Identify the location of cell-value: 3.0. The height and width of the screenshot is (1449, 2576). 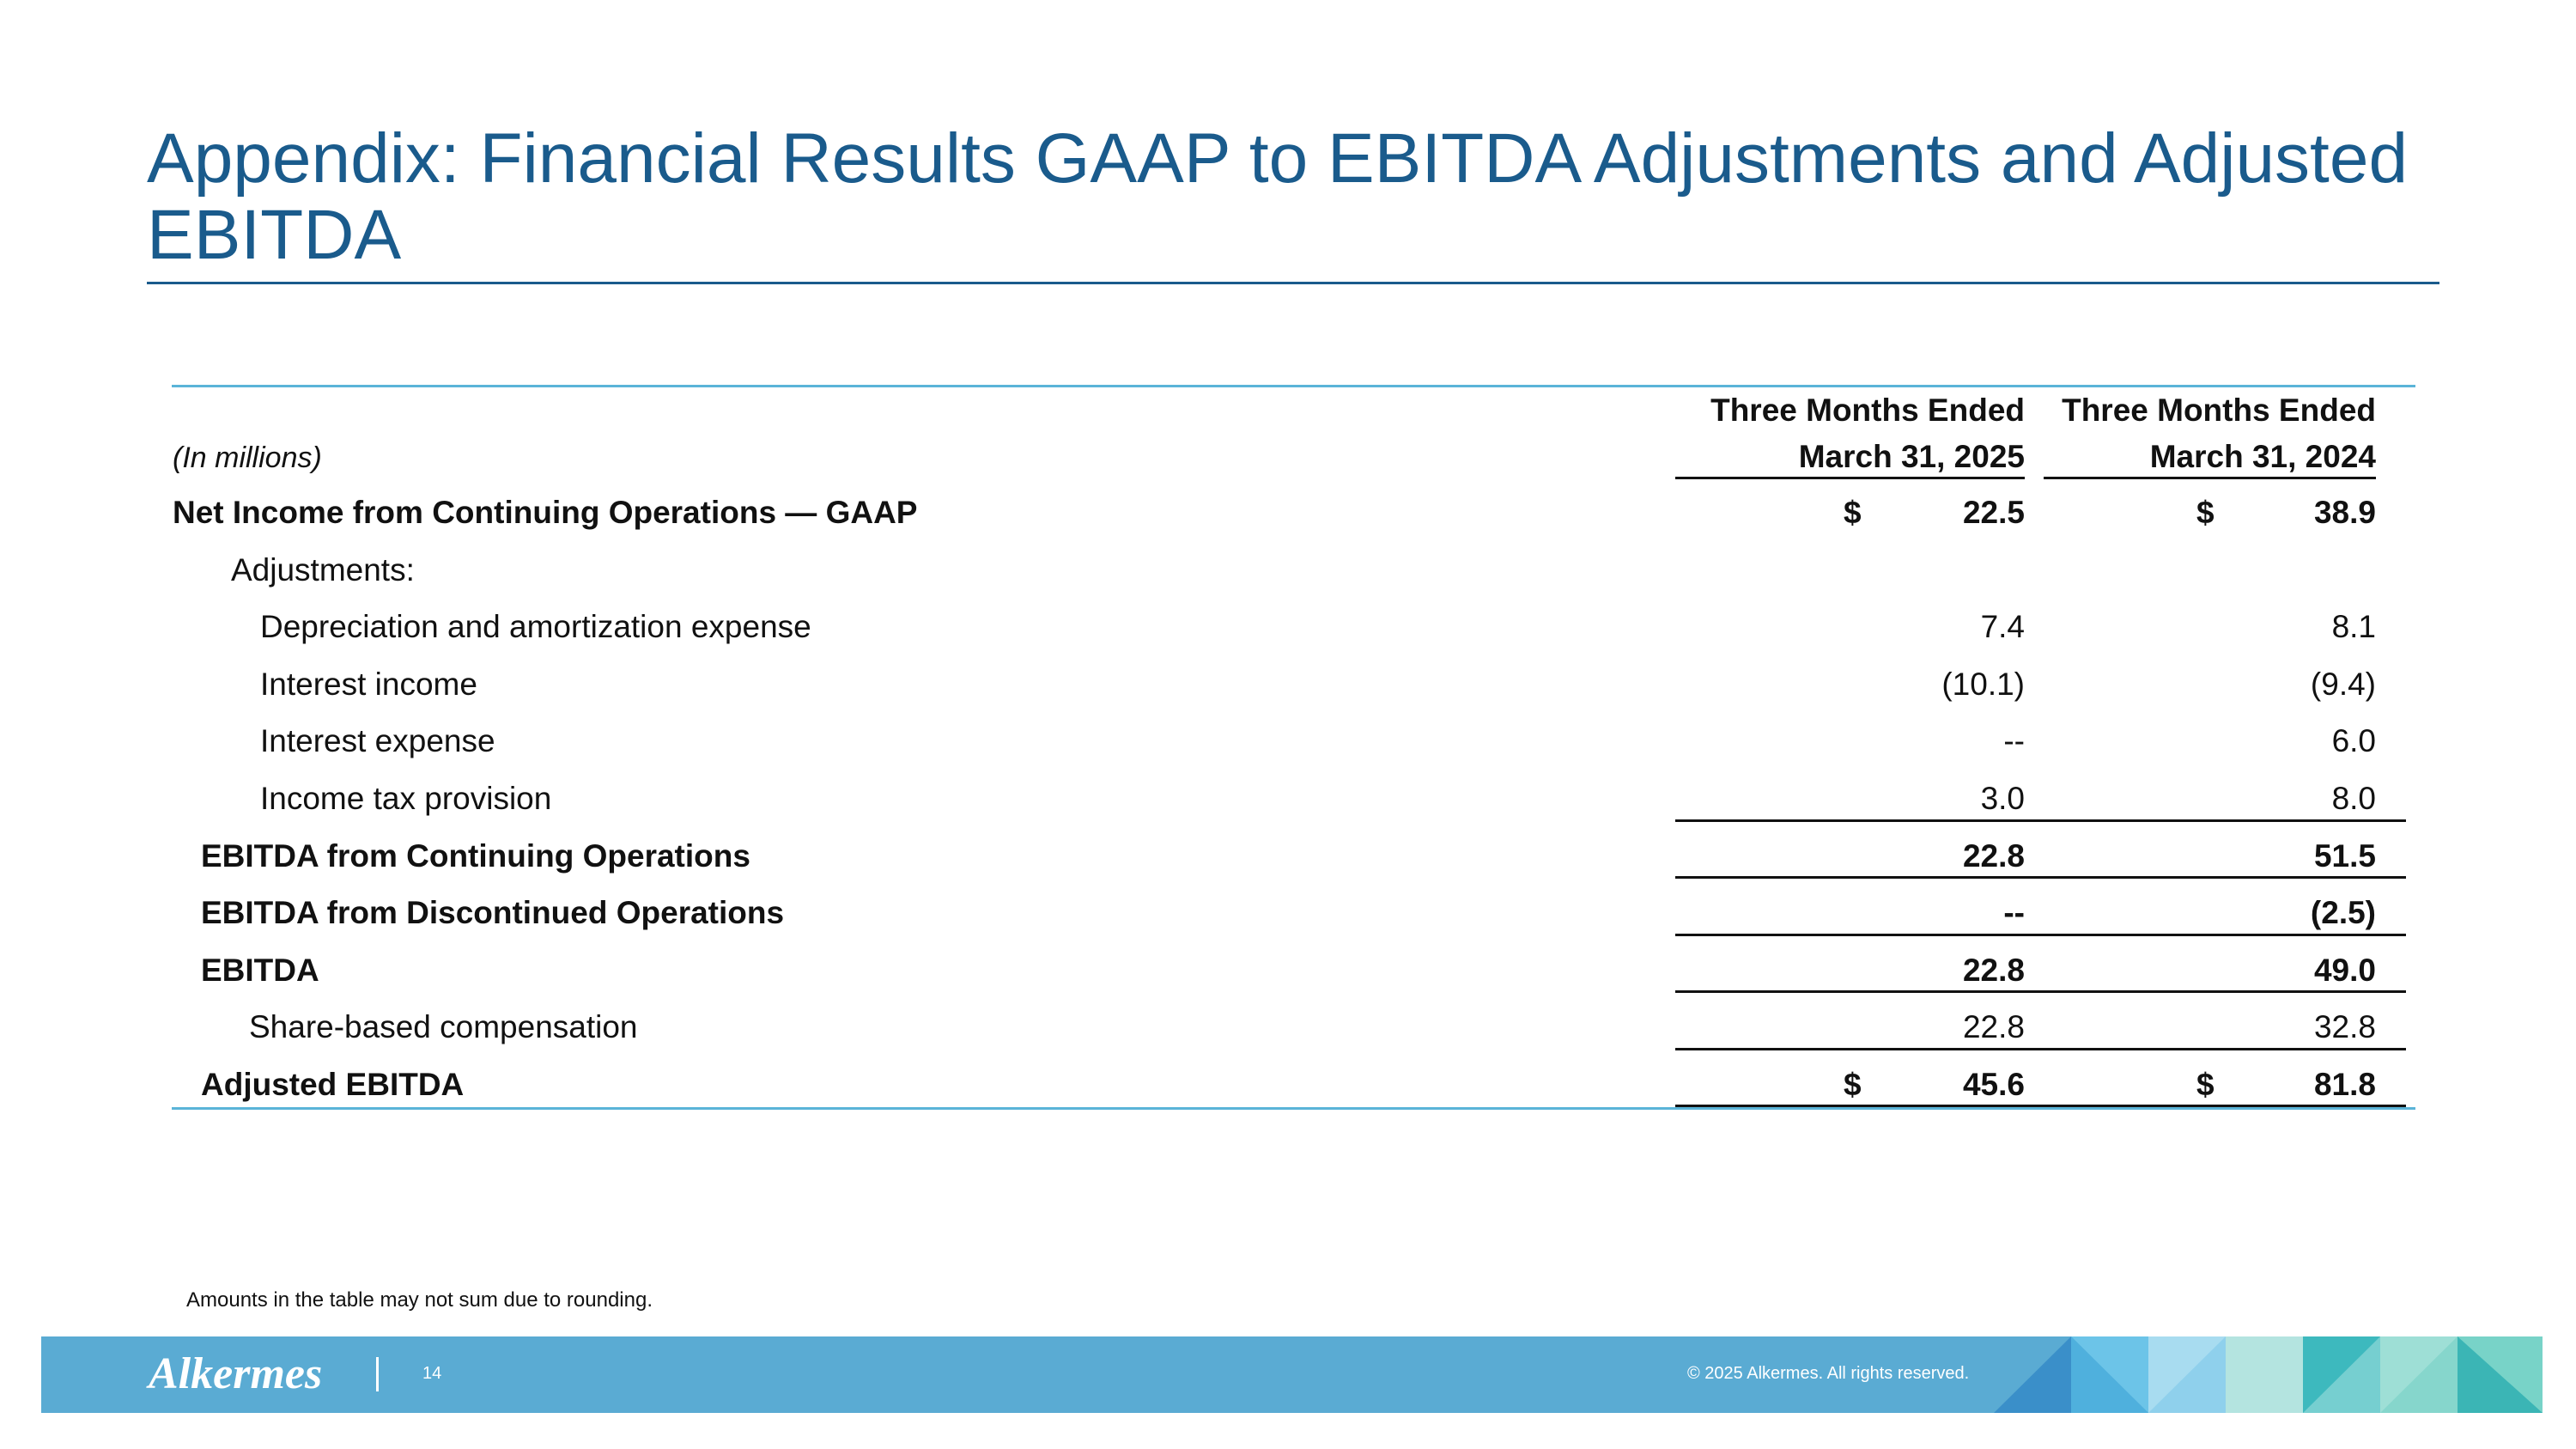
(2003, 798).